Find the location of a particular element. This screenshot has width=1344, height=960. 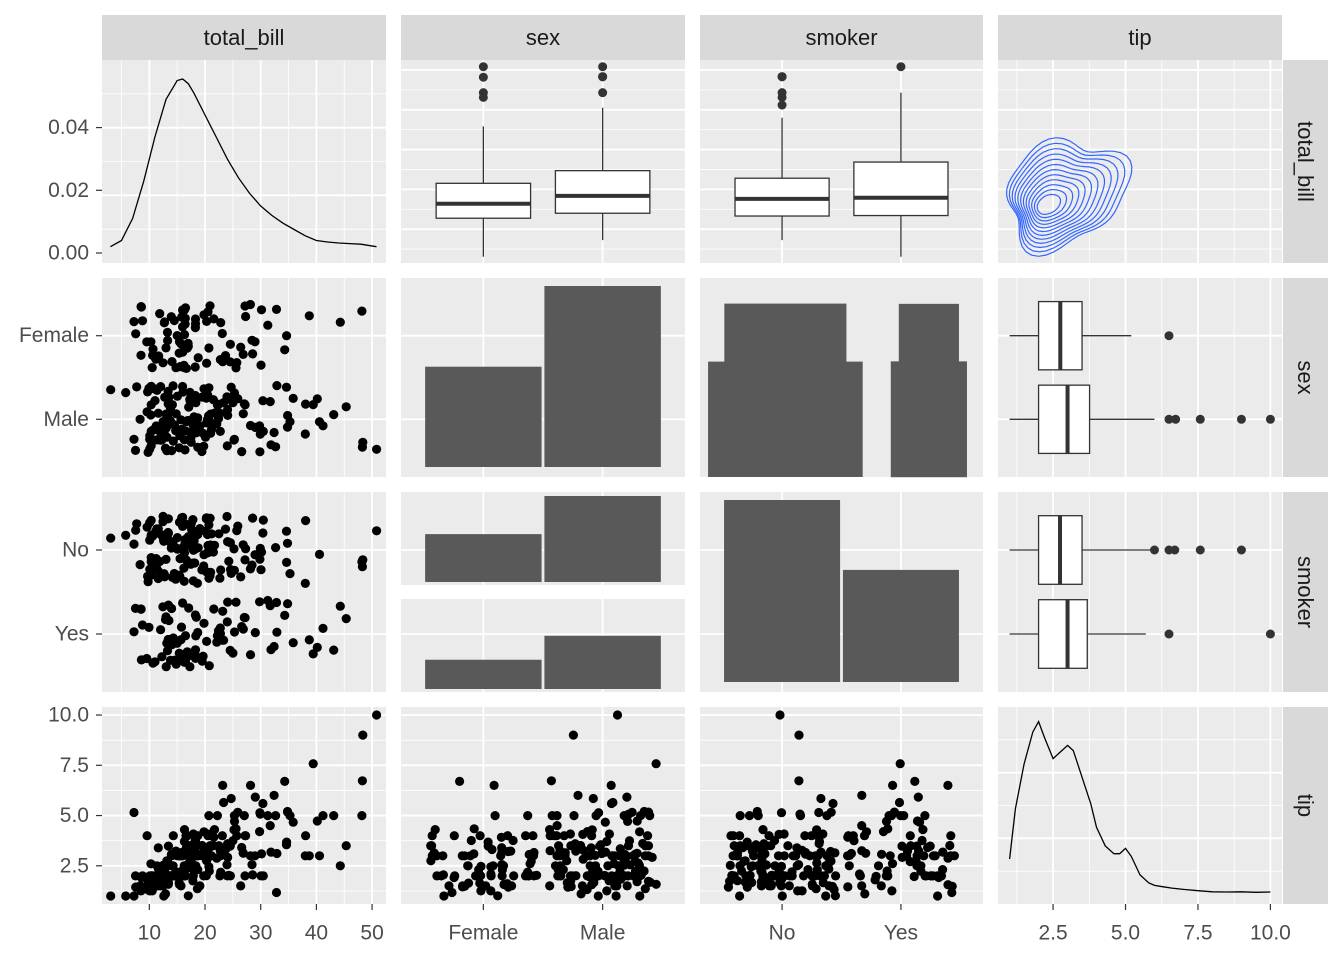

x-tick-label: No is located at coordinates (782, 933).